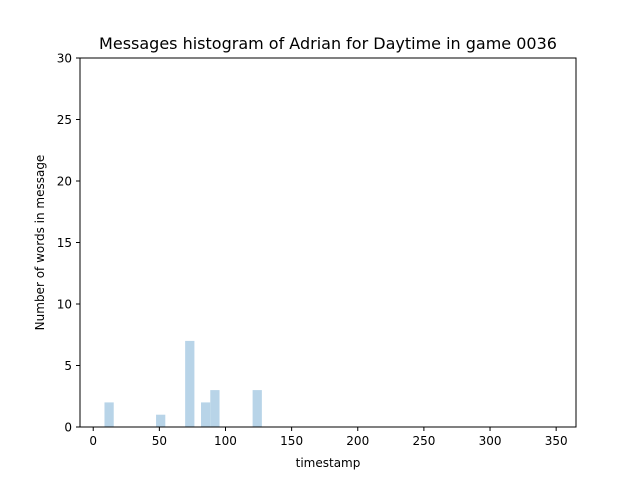 The image size is (640, 480). I want to click on y-axis-label: Number of words in message, so click(40, 243).